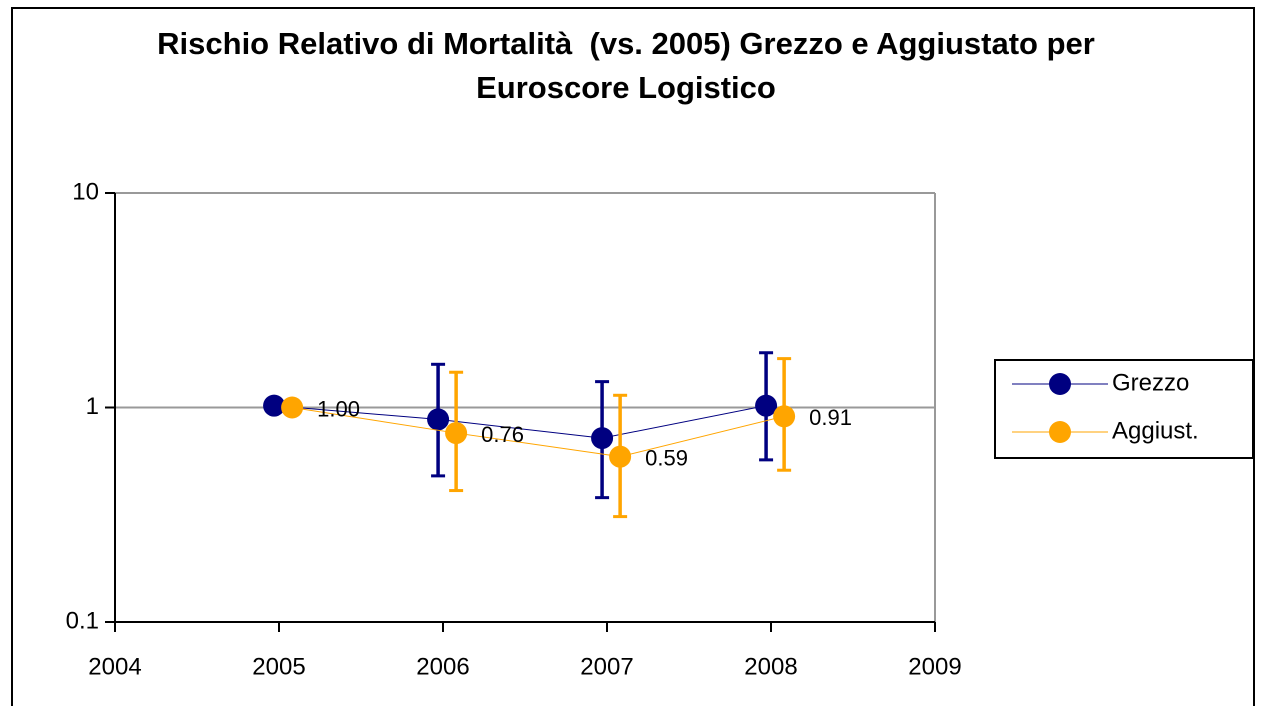 The height and width of the screenshot is (706, 1266). What do you see at coordinates (502, 434) in the screenshot?
I see `data-label: 0.76` at bounding box center [502, 434].